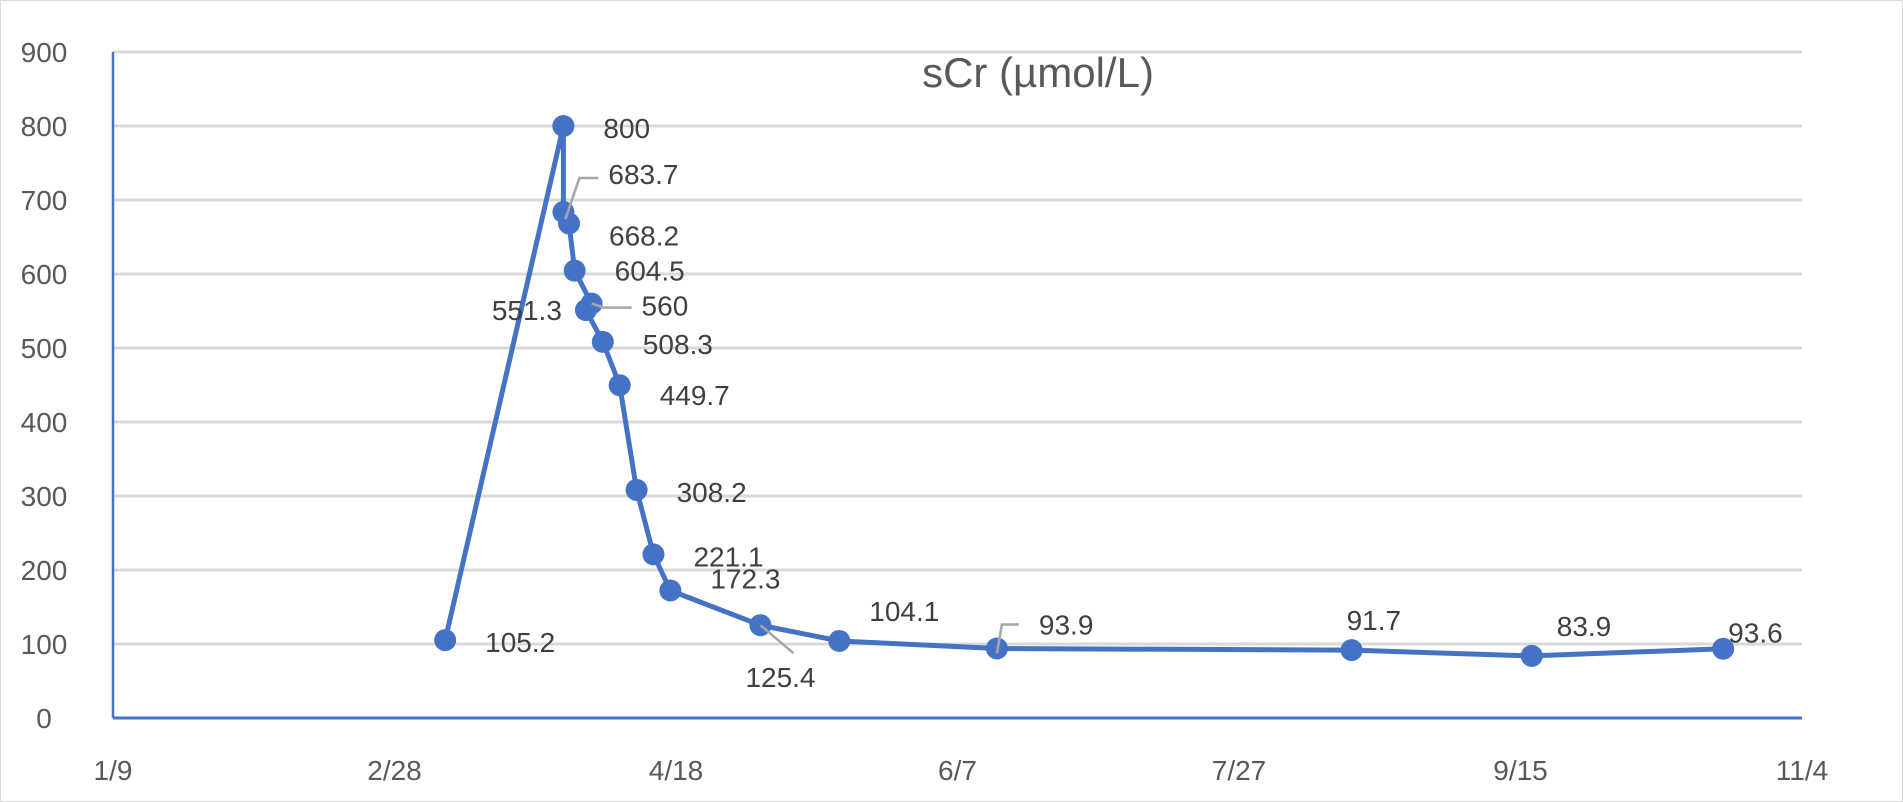 The height and width of the screenshot is (802, 1903). I want to click on data-label: 800, so click(626, 128).